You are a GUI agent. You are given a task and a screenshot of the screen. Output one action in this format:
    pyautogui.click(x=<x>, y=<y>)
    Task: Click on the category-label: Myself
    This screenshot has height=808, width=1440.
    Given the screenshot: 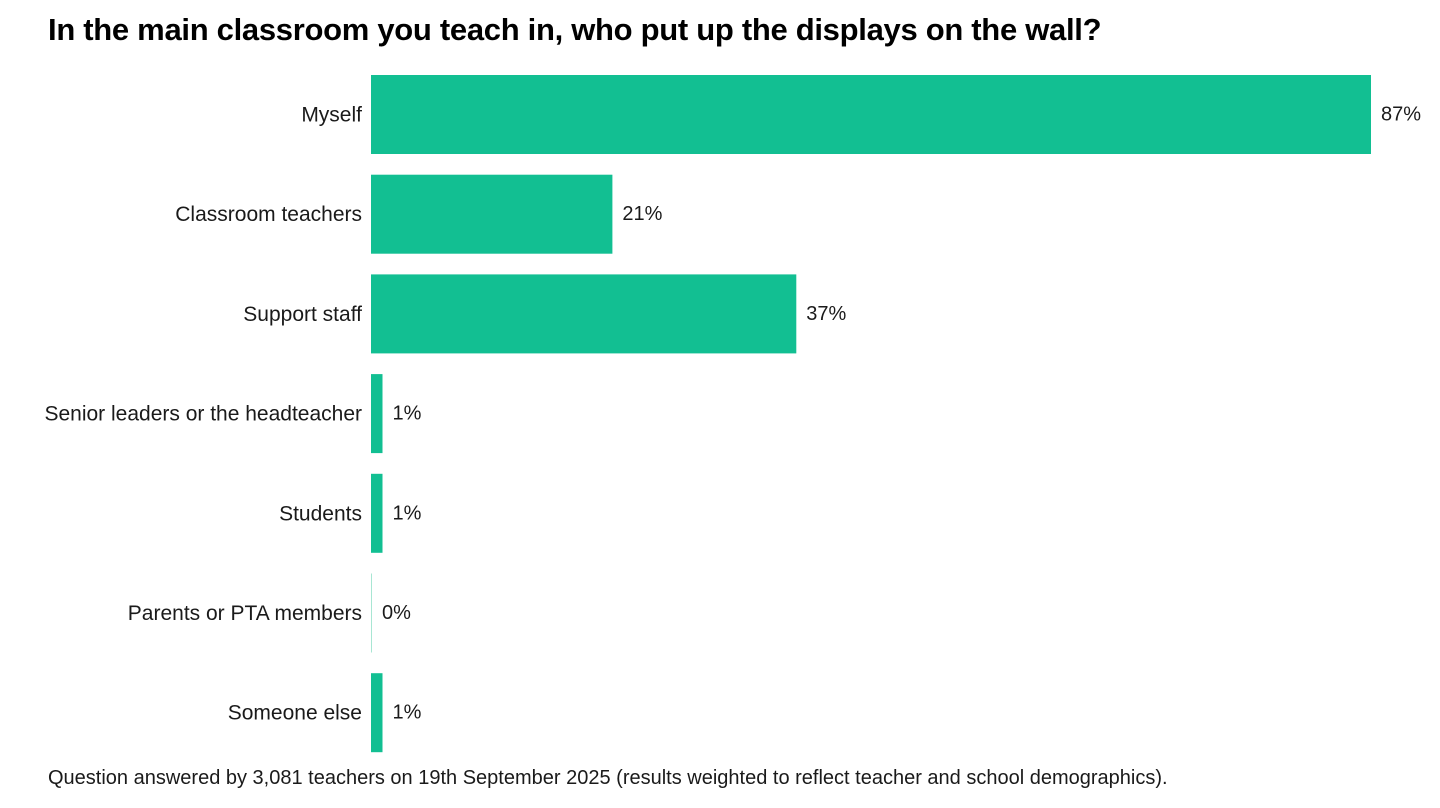 What is the action you would take?
    pyautogui.click(x=331, y=115)
    